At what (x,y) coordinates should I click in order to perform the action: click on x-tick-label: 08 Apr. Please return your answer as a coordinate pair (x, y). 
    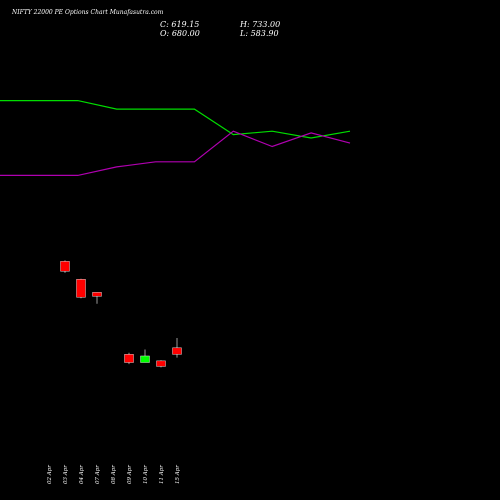
    Looking at the image, I should click on (114, 474).